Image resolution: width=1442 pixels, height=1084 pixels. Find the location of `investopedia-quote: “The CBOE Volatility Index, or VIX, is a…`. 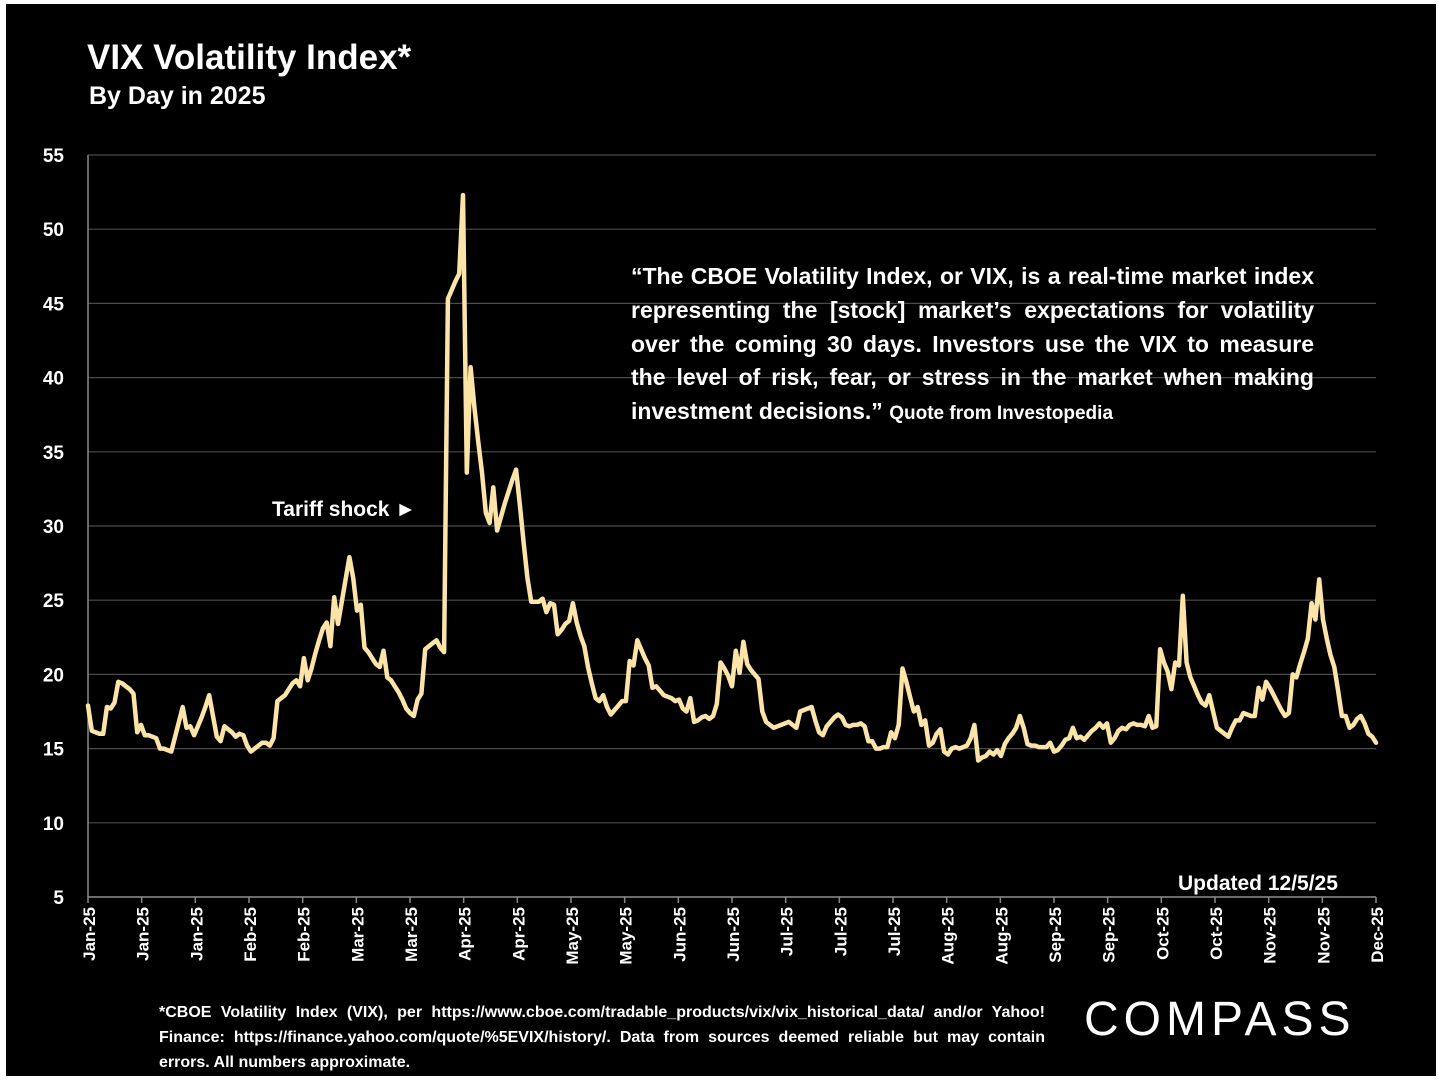

investopedia-quote: “The CBOE Volatility Index, or VIX, is a… is located at coordinates (972, 345).